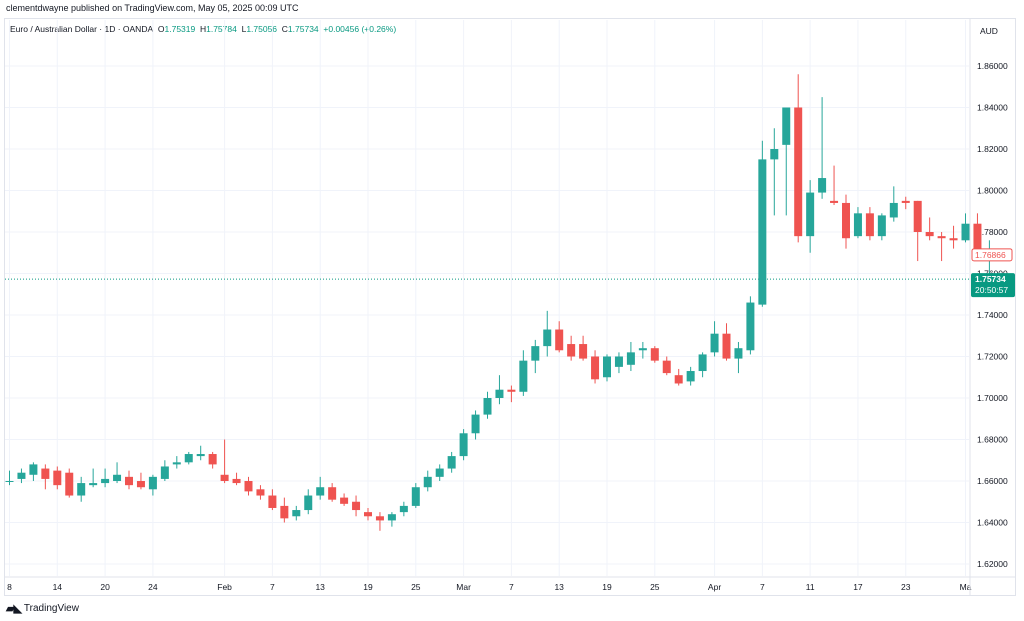  I want to click on close-label: C, so click(284, 29).